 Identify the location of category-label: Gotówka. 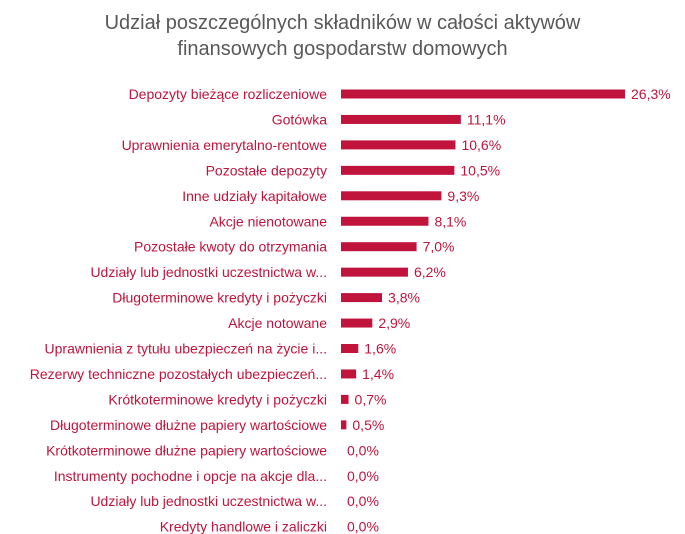
(299, 119).